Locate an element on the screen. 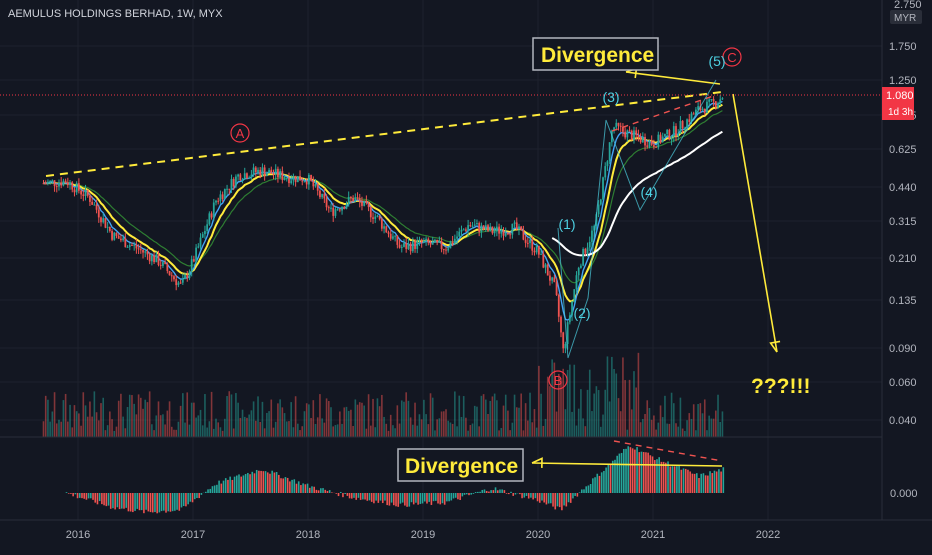  symbol-title: AEMULUS HOLDINGS BERHAD, 1W, MYX is located at coordinates (115, 14).